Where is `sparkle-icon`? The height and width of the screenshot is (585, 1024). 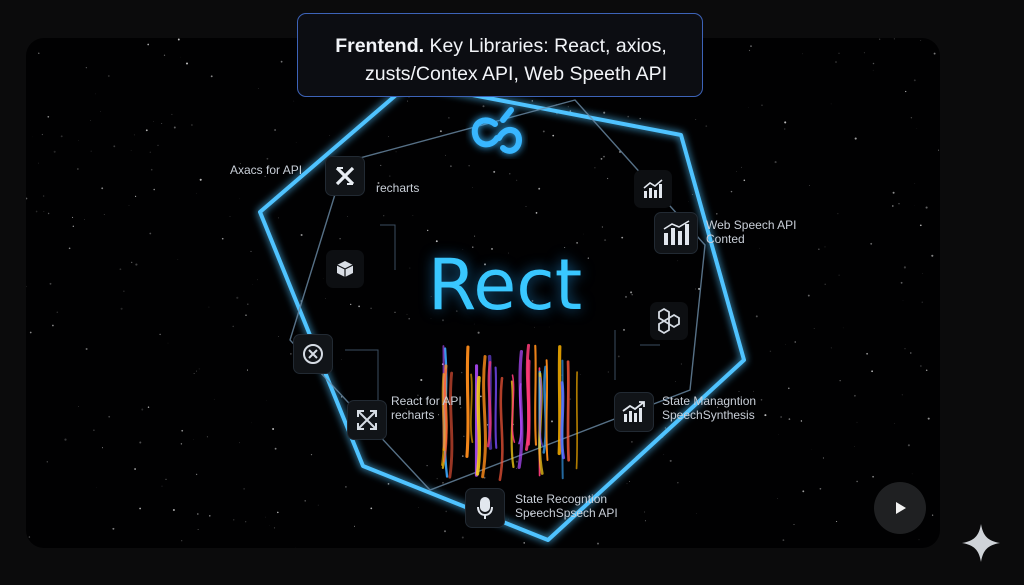
sparkle-icon is located at coordinates (981, 545).